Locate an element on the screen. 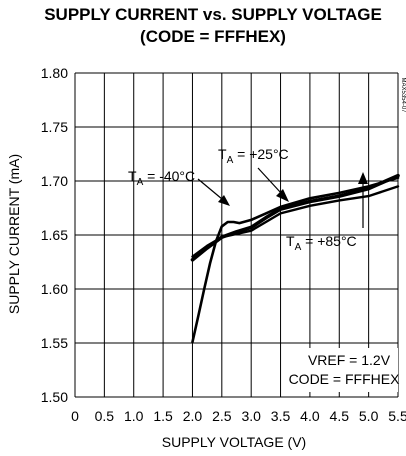 This screenshot has width=406, height=456. chart-title-line2: (CODE = FFFHEX) is located at coordinates (213, 36).